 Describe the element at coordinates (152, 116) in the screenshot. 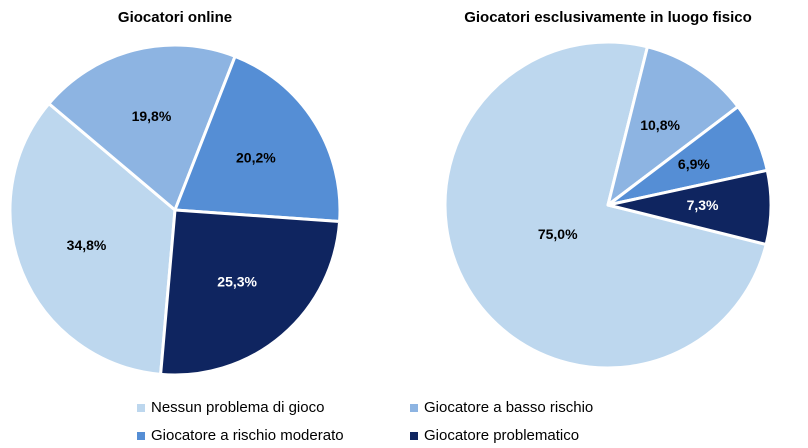

I see `data-label: 19,8%` at that location.